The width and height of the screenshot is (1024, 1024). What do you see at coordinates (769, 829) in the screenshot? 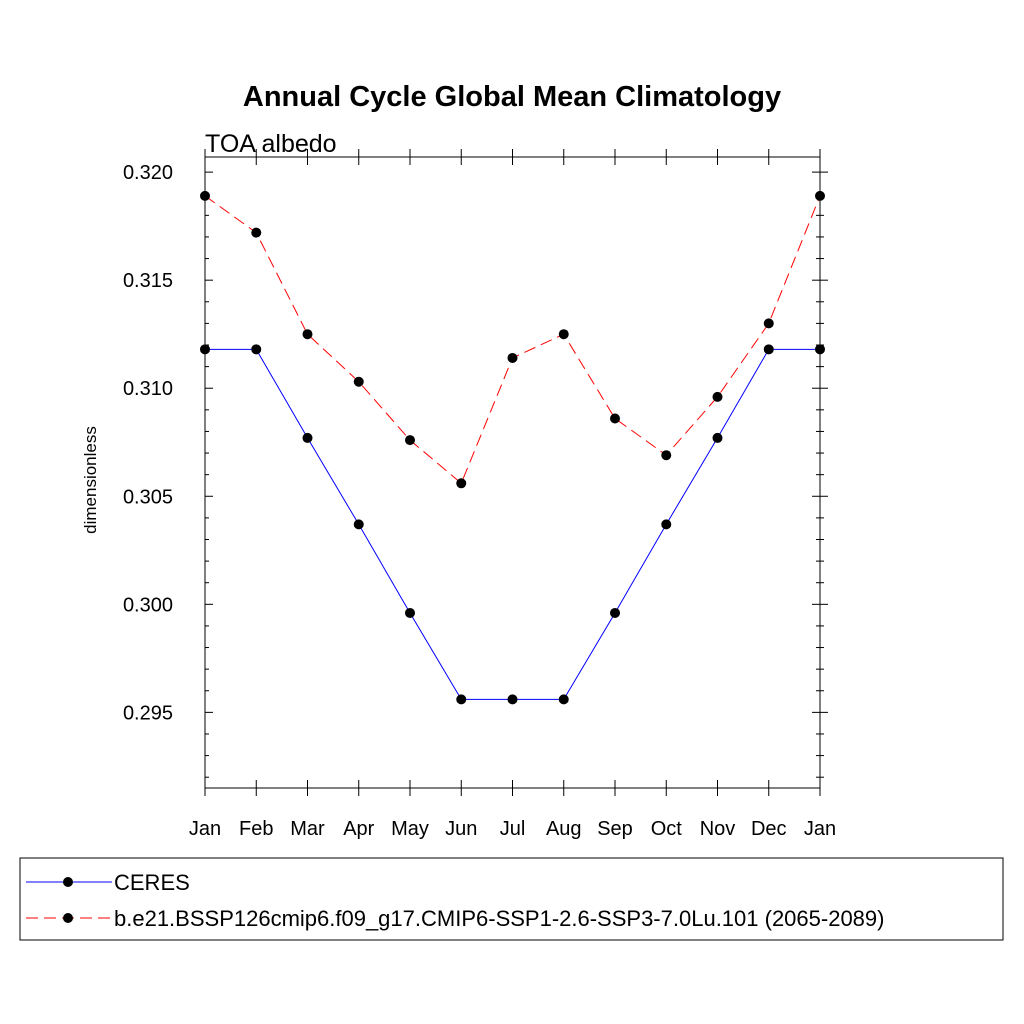
I see `x-tick-label: Dec` at bounding box center [769, 829].